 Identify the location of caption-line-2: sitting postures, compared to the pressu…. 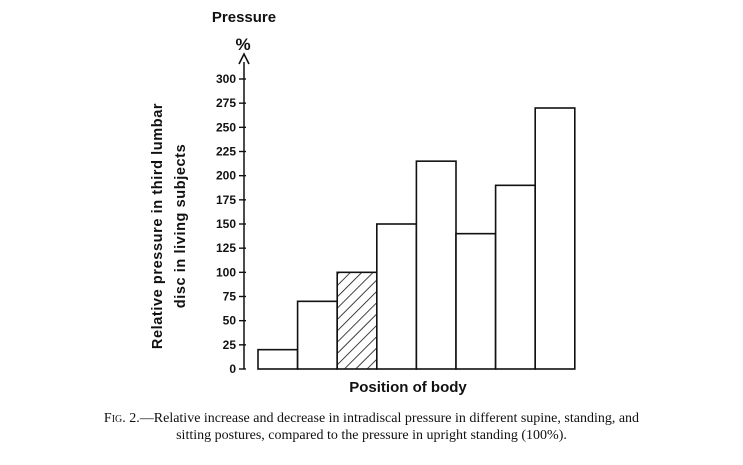
(371, 435).